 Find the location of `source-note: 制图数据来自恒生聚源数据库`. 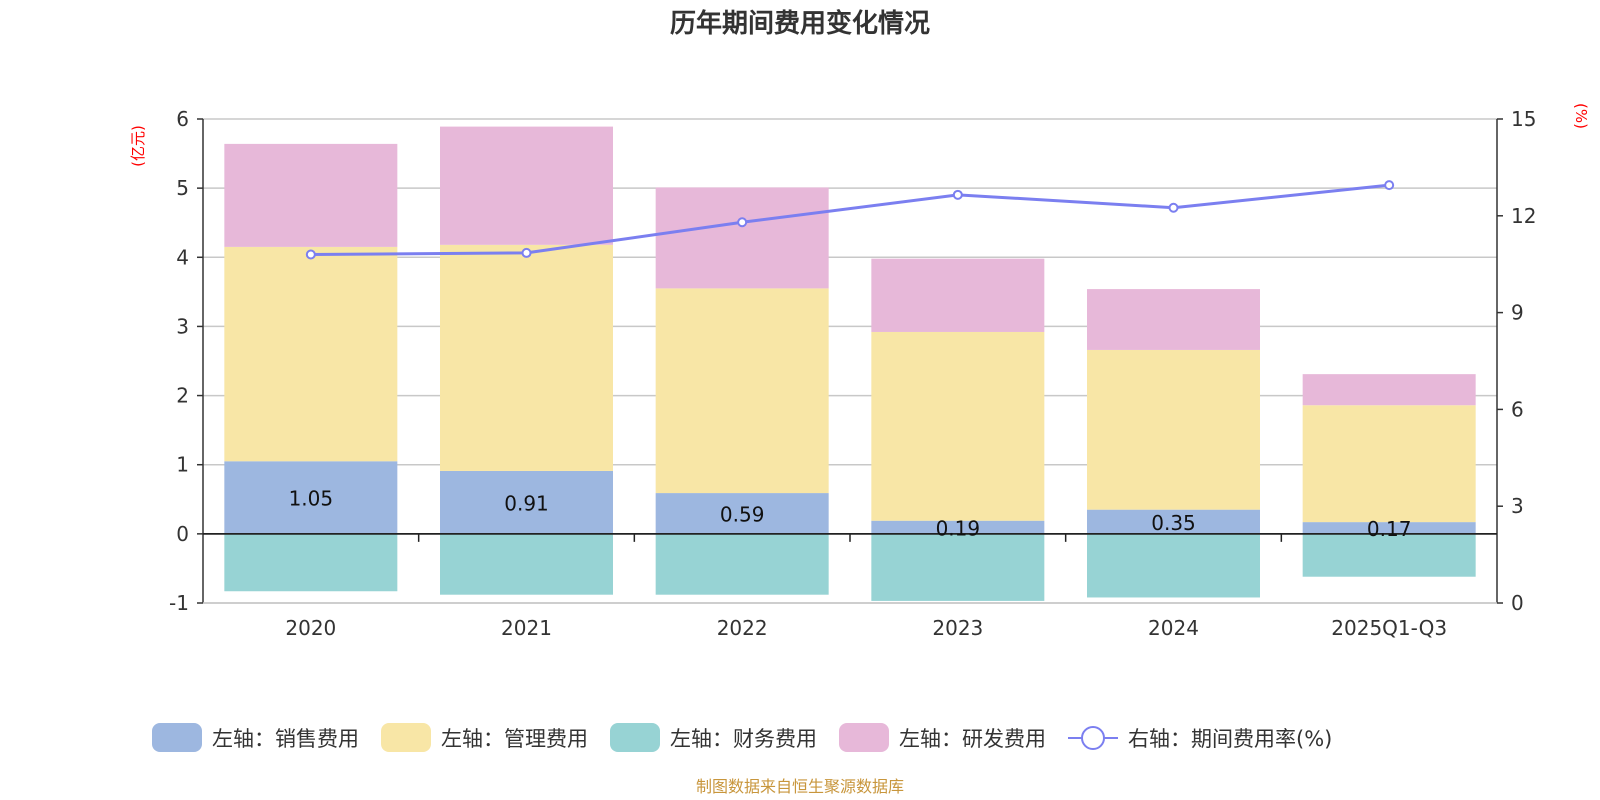

source-note: 制图数据来自恒生聚源数据库 is located at coordinates (800, 786).